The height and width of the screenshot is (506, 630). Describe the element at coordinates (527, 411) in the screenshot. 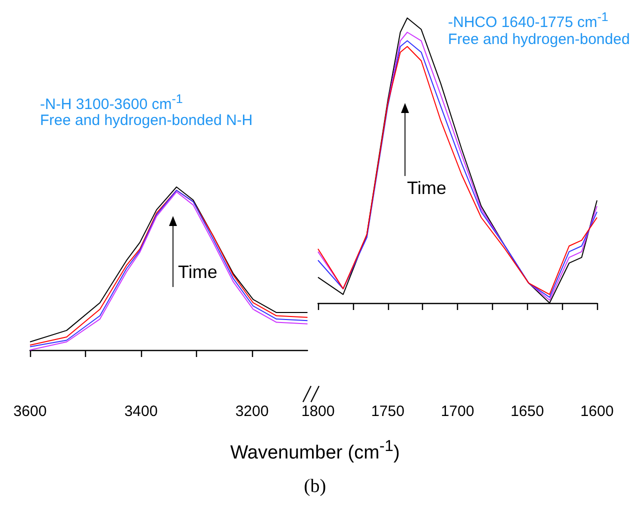

I see `x-tick-label: 1650` at that location.